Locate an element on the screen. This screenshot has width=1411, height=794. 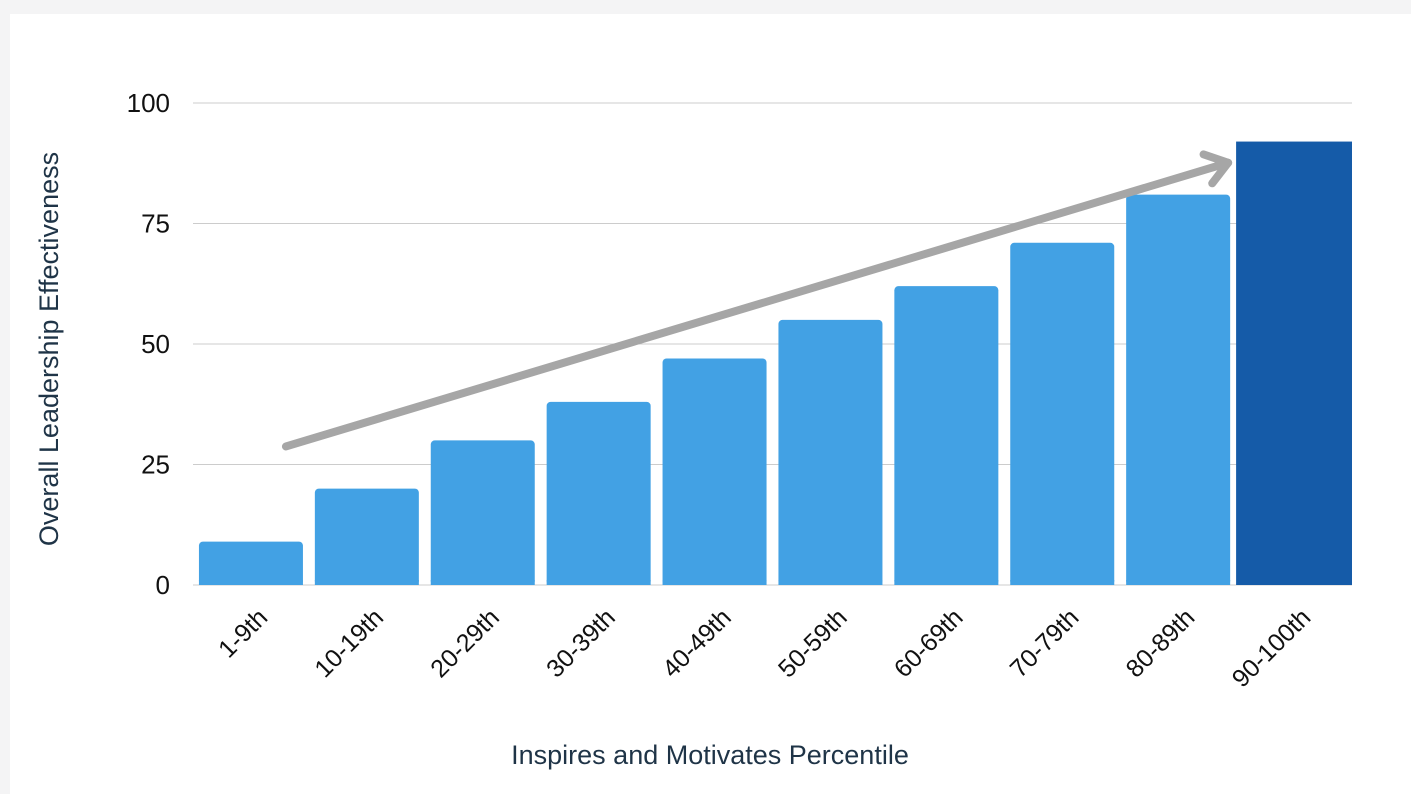
y-tick-label: 25 is located at coordinates (155, 465).